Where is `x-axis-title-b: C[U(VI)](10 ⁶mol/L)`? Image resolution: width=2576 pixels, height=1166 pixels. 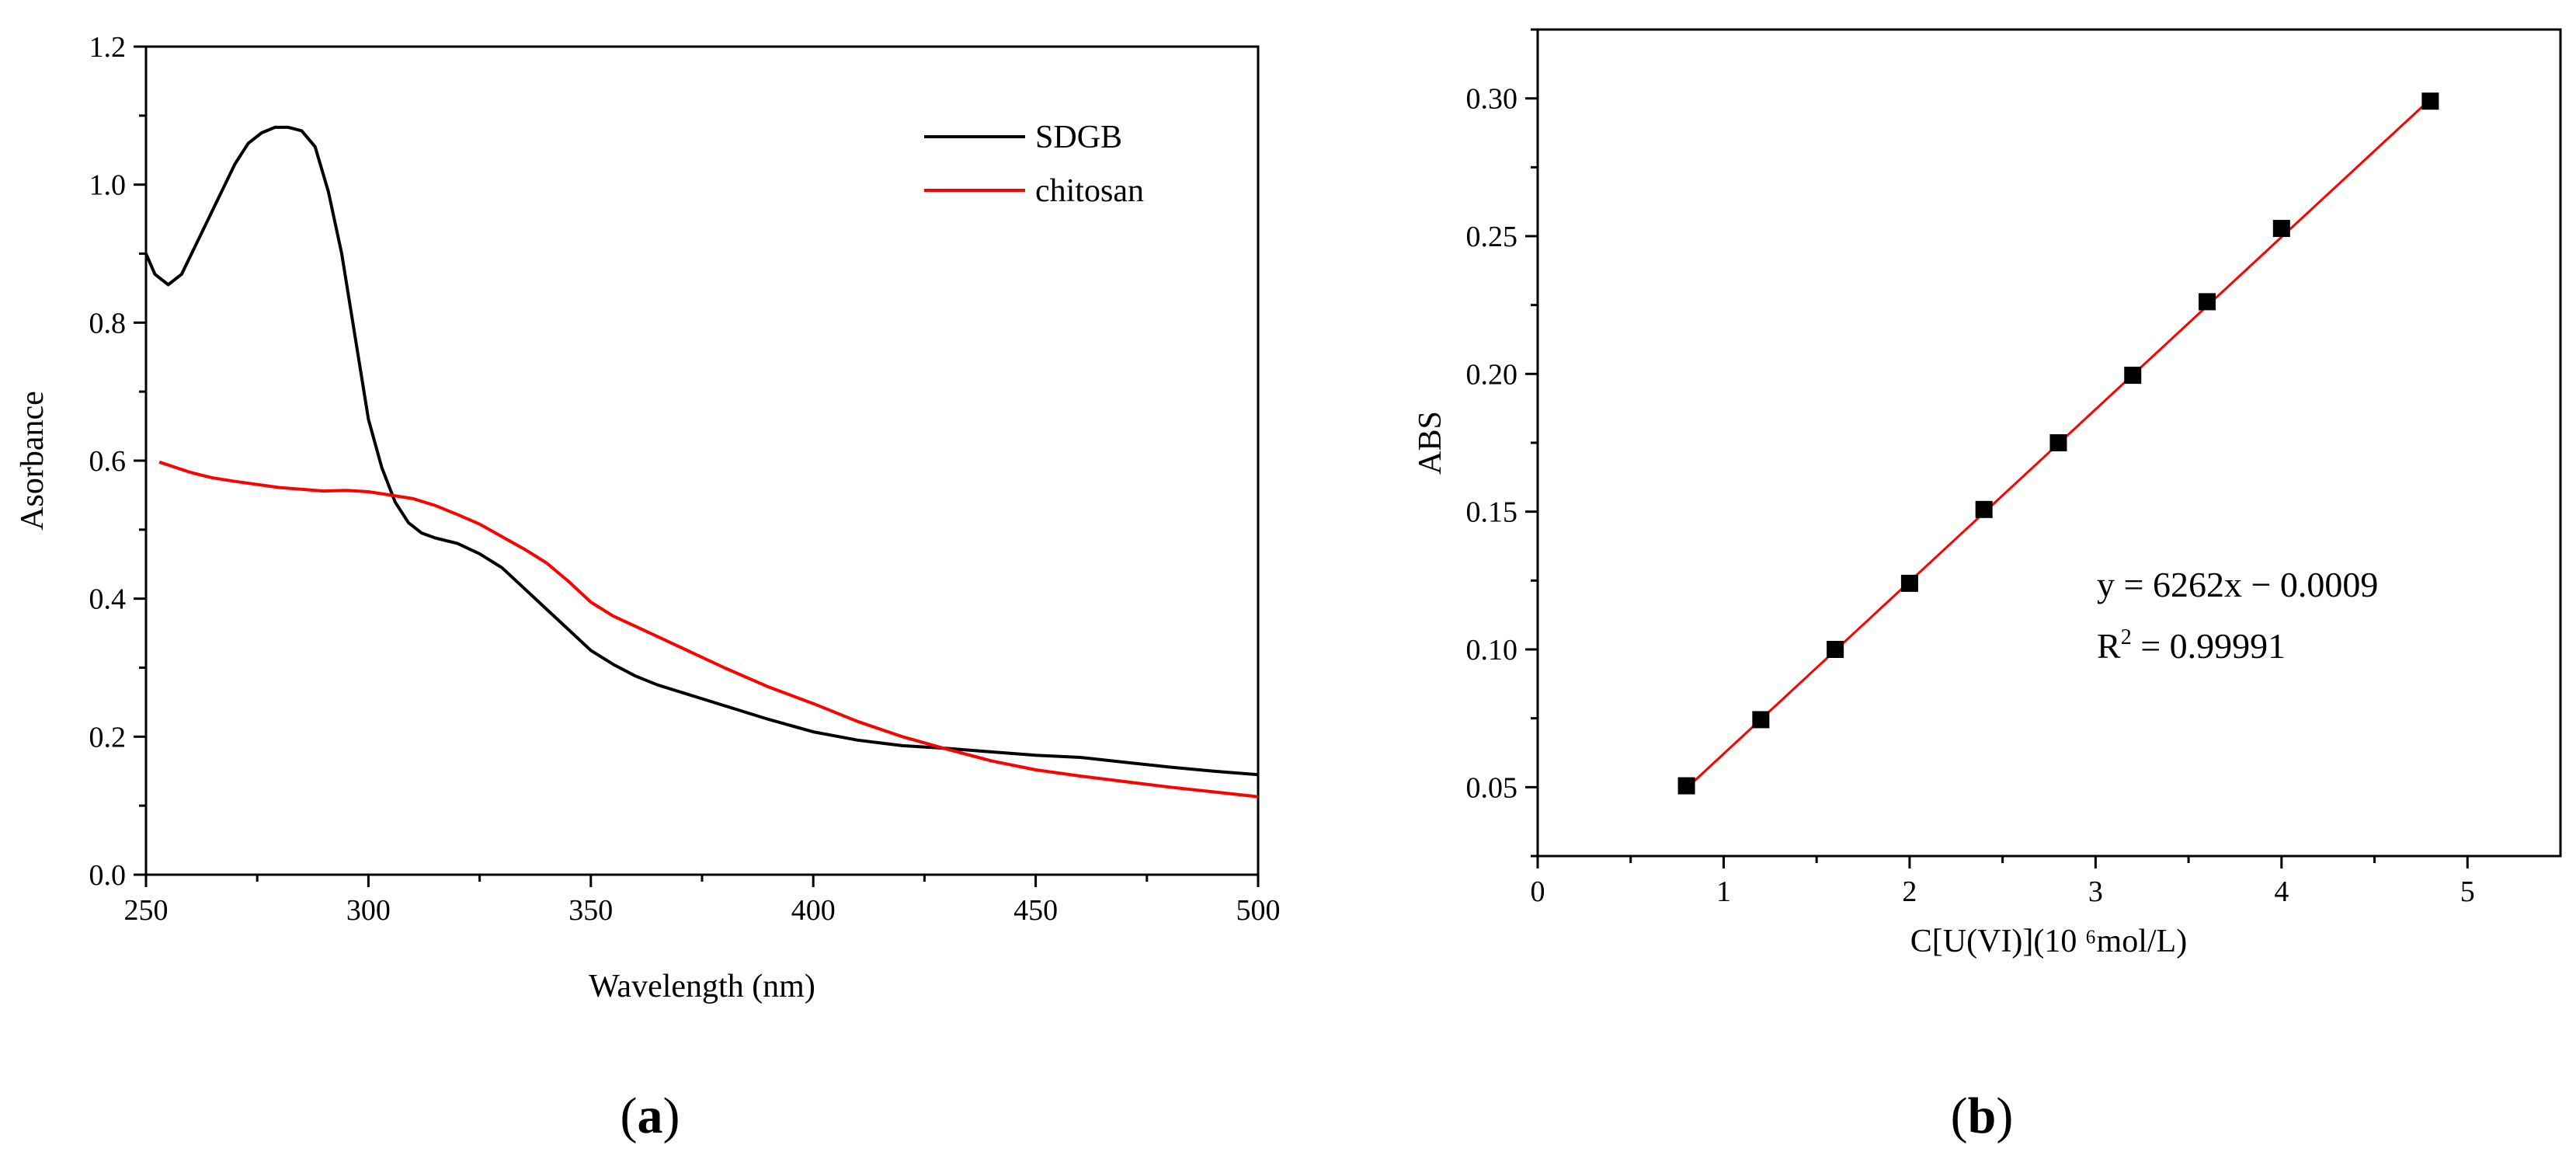 x-axis-title-b: C[U(VI)](10 ⁶mol/L) is located at coordinates (2048, 942).